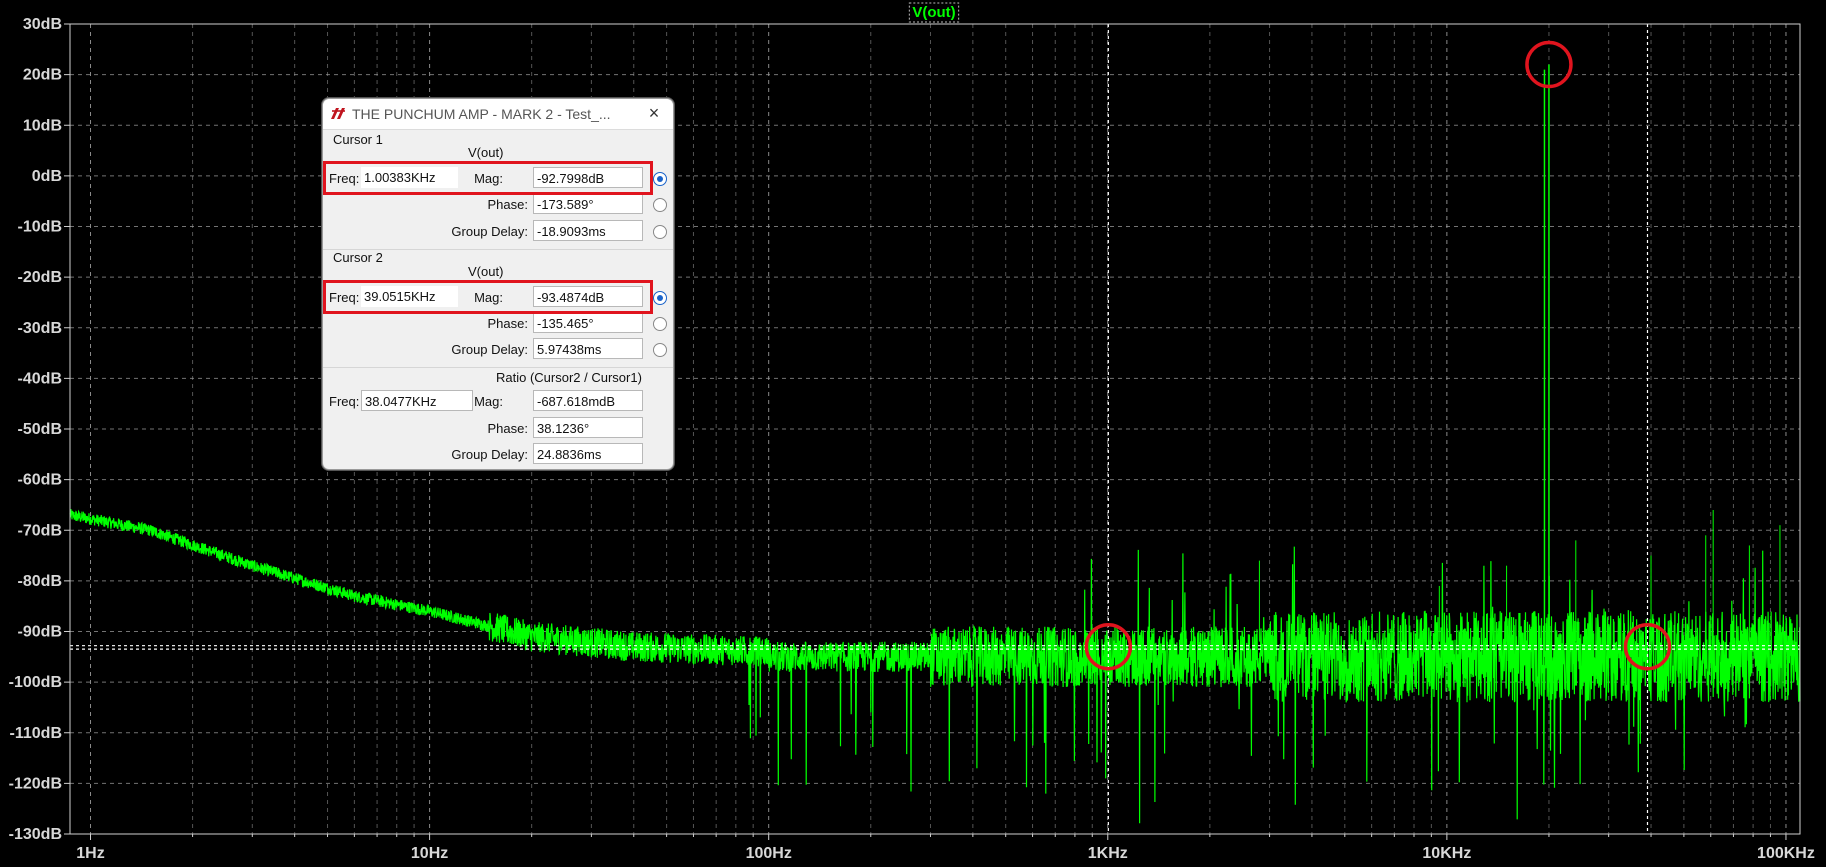 This screenshot has width=1826, height=867. I want to click on cursor1-phase-radio, so click(660, 205).